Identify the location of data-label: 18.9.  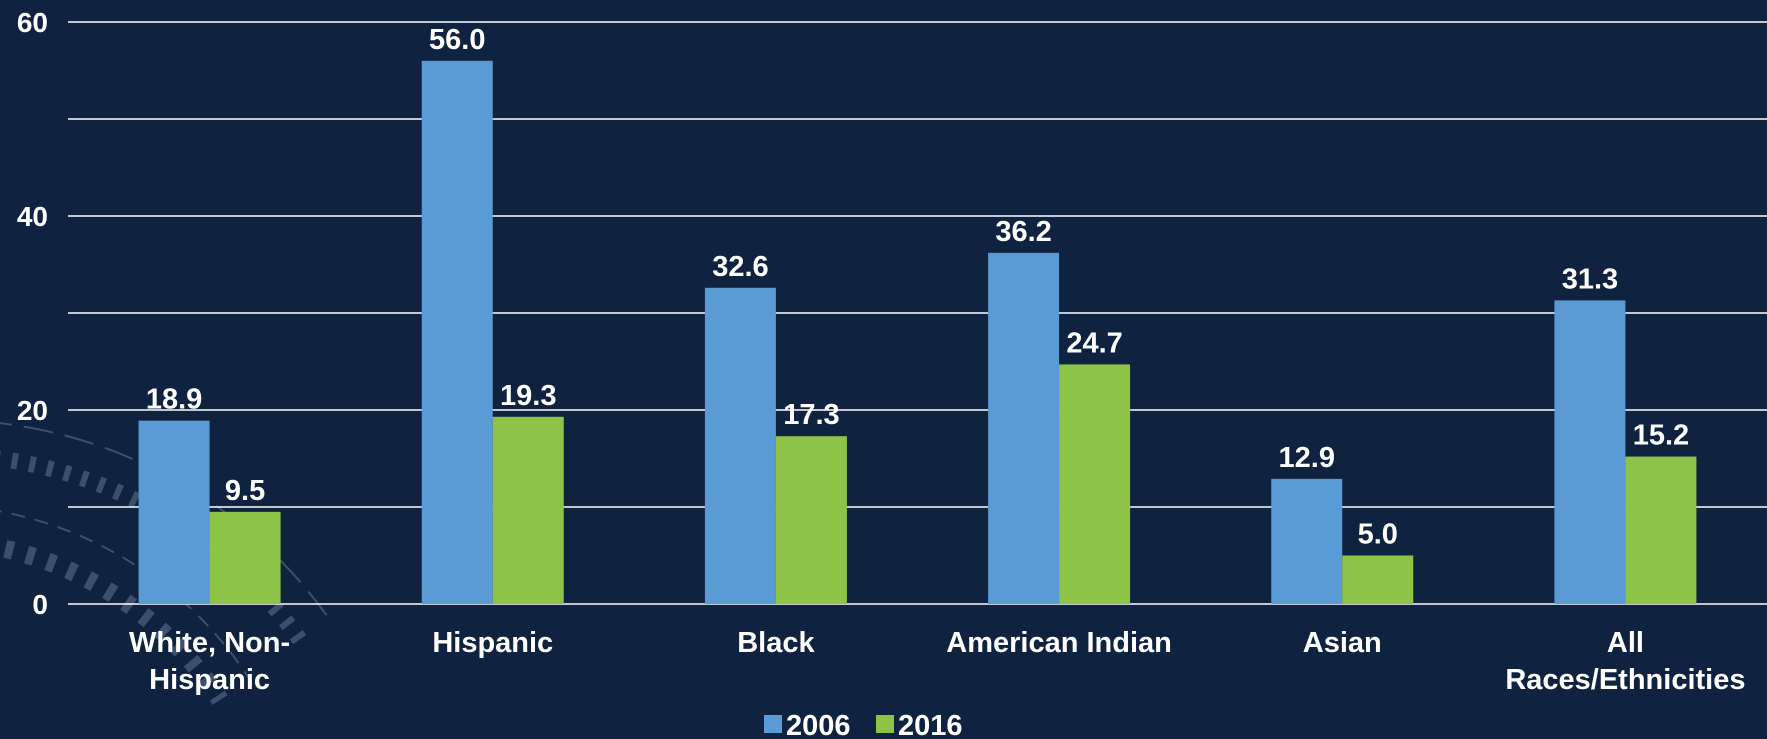
(174, 400).